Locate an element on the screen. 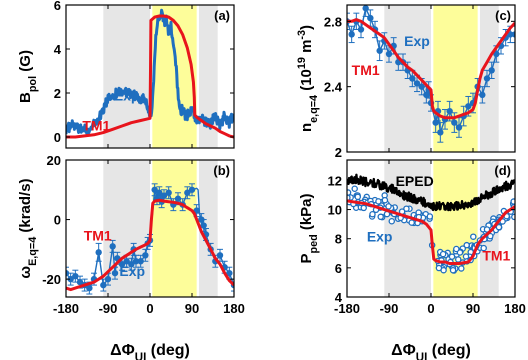 Image resolution: width=528 pixels, height=360 pixels. panel-label: (b) is located at coordinates (221, 170).